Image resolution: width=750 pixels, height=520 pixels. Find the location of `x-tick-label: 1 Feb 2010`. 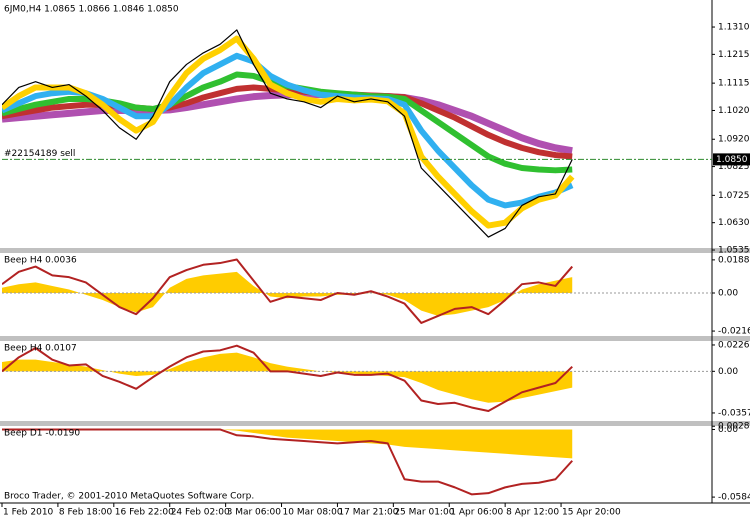

x-tick-label: 1 Feb 2010 is located at coordinates (28, 513).